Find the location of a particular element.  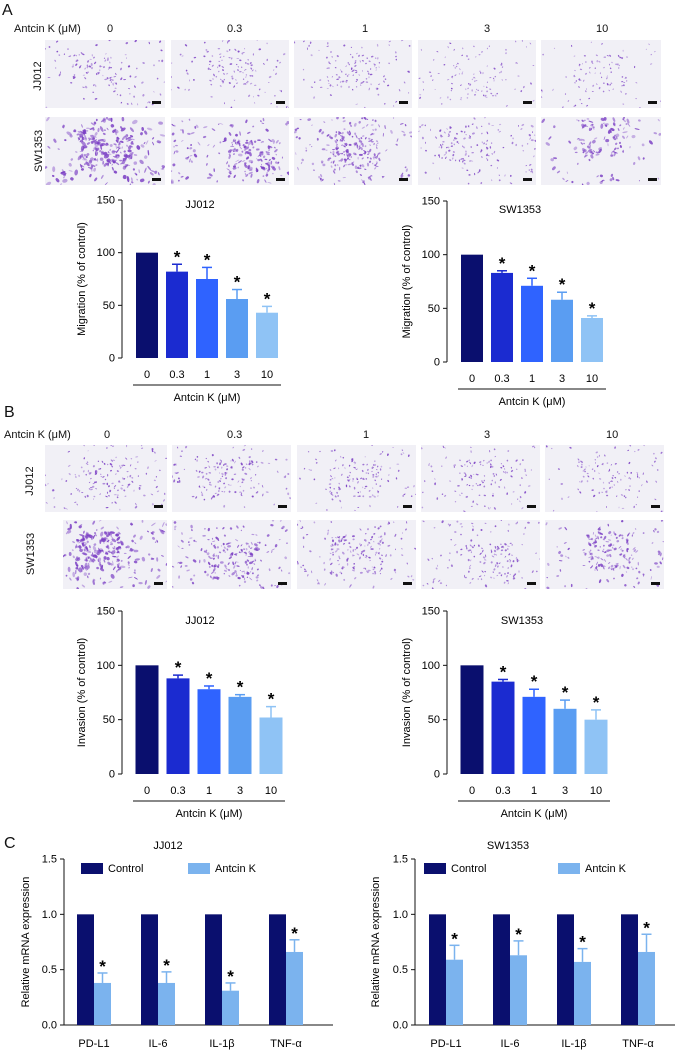

panel-b-letter: B is located at coordinates (9, 412).